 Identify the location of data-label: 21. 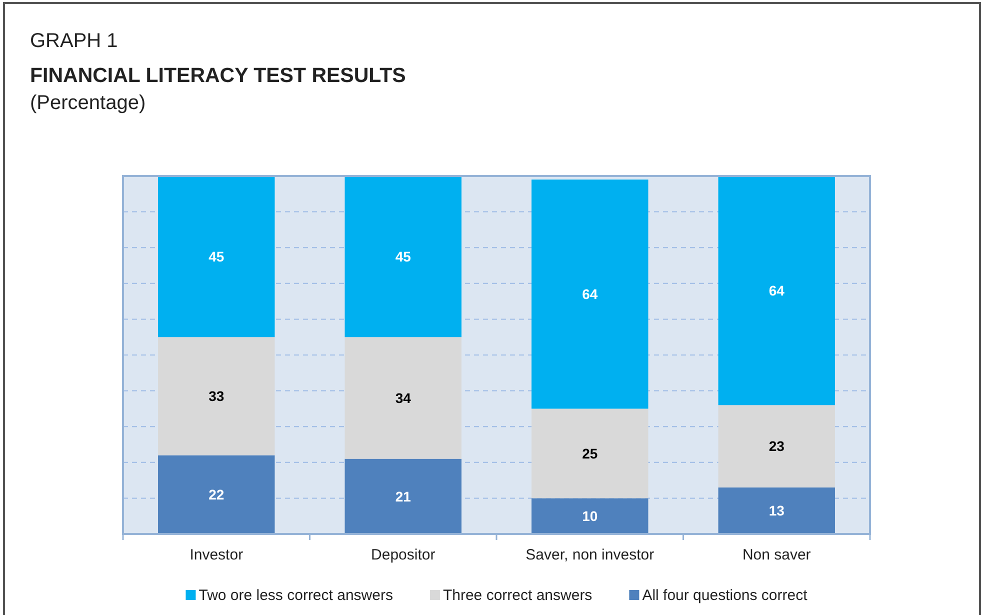
(403, 496).